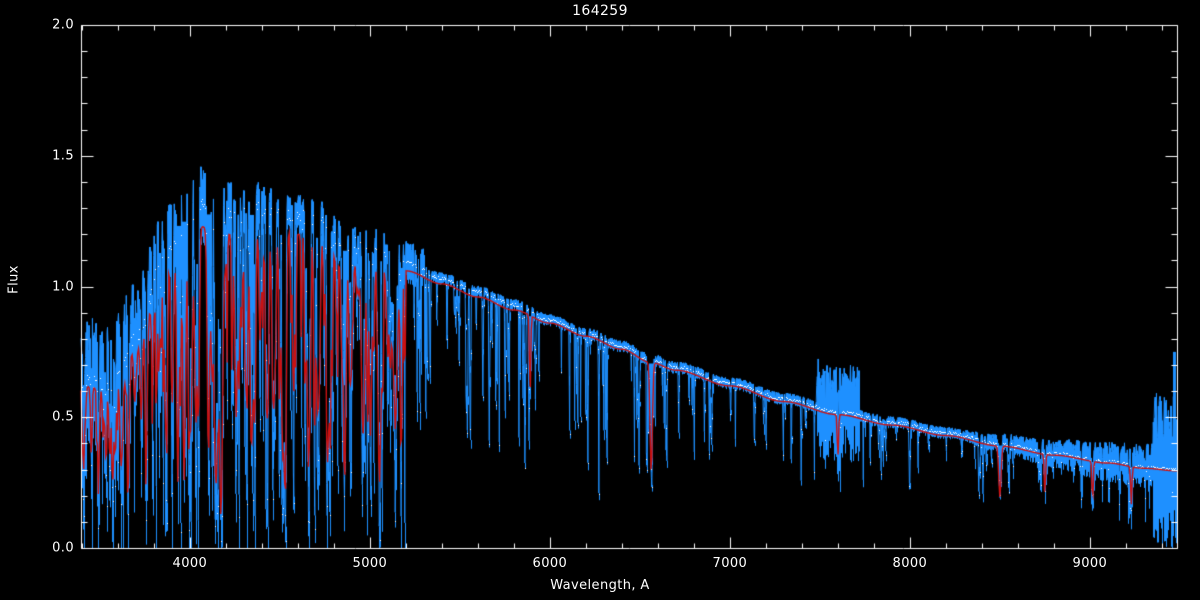  Describe the element at coordinates (63, 156) in the screenshot. I see `y-tick-label: 1.5` at that location.